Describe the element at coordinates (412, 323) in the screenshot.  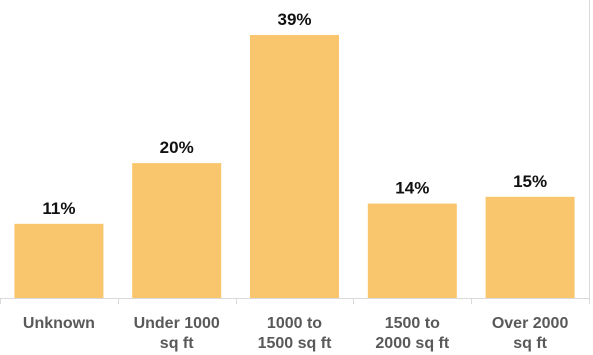
I see `category-label: 1500 to` at that location.